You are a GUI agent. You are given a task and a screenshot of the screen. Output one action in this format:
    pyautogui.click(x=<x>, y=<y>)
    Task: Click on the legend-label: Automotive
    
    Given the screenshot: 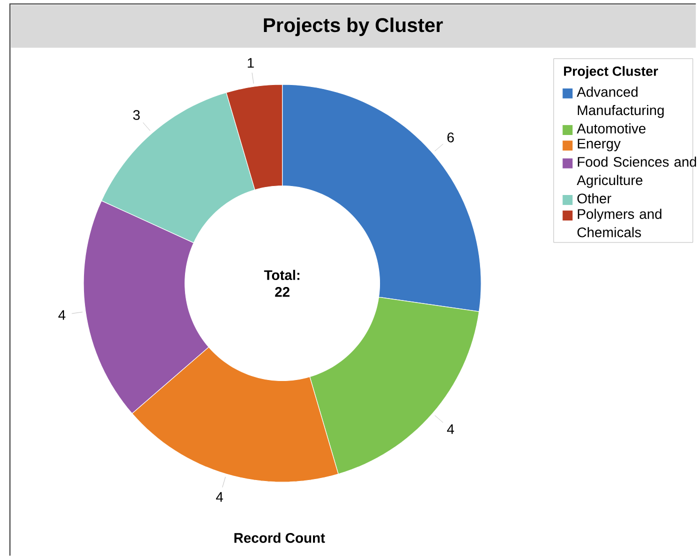 What is the action you would take?
    pyautogui.click(x=611, y=128)
    